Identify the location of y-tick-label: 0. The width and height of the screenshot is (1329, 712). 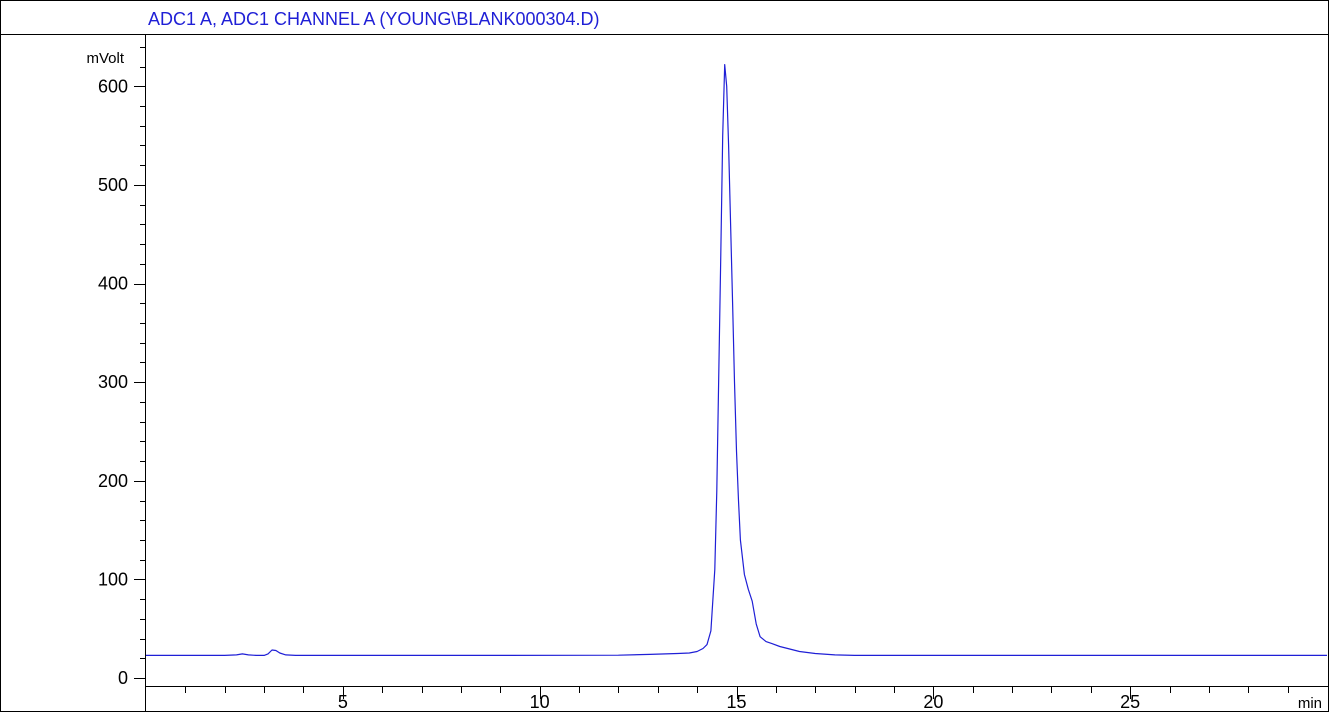
(123, 678).